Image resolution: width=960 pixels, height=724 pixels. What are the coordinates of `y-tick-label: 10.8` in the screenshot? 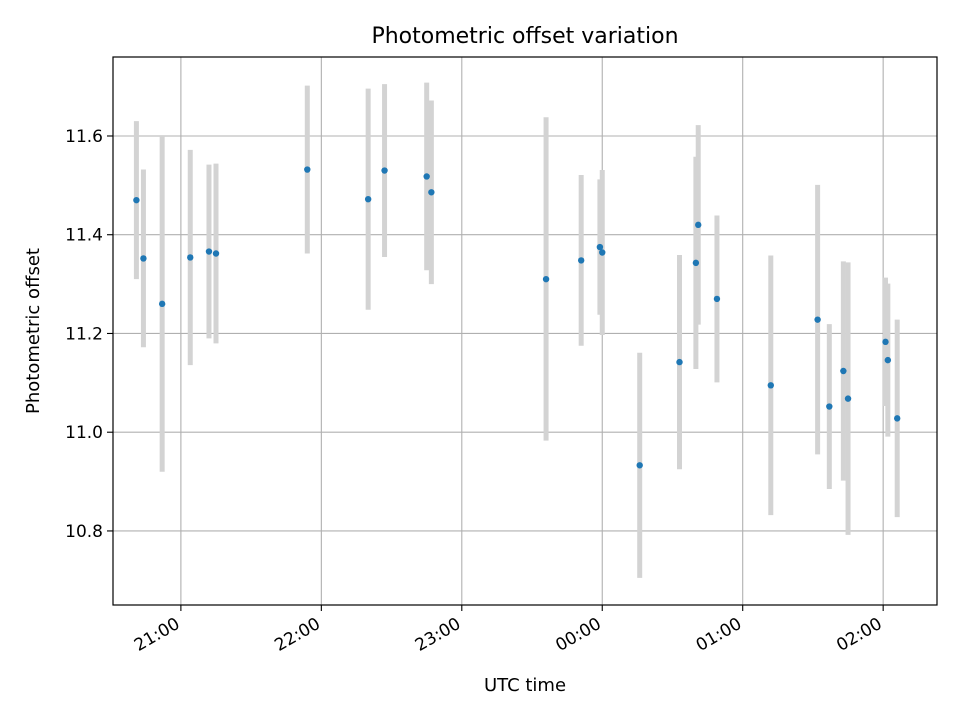 It's located at (84, 532).